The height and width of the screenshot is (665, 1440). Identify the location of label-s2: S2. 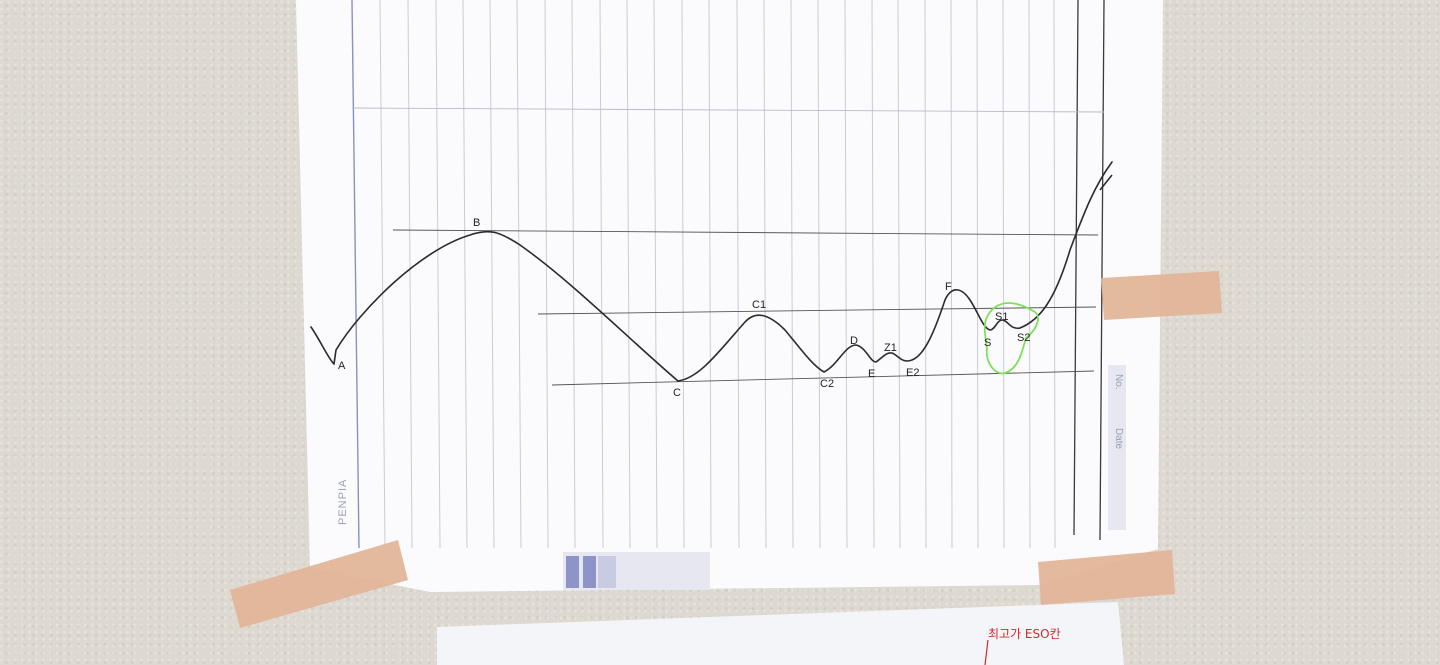
(1023, 338).